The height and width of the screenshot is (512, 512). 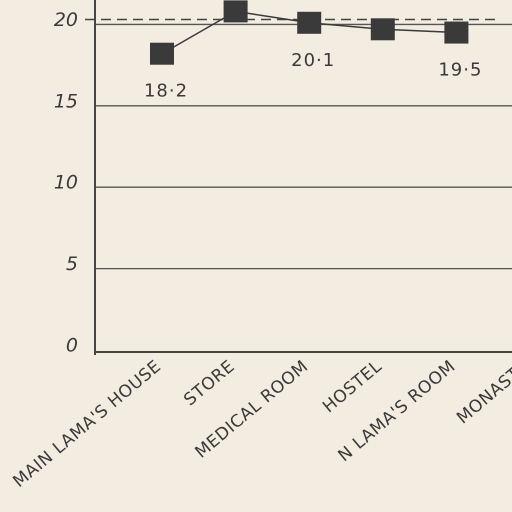 I want to click on y-tick-label: 10, so click(x=66, y=183).